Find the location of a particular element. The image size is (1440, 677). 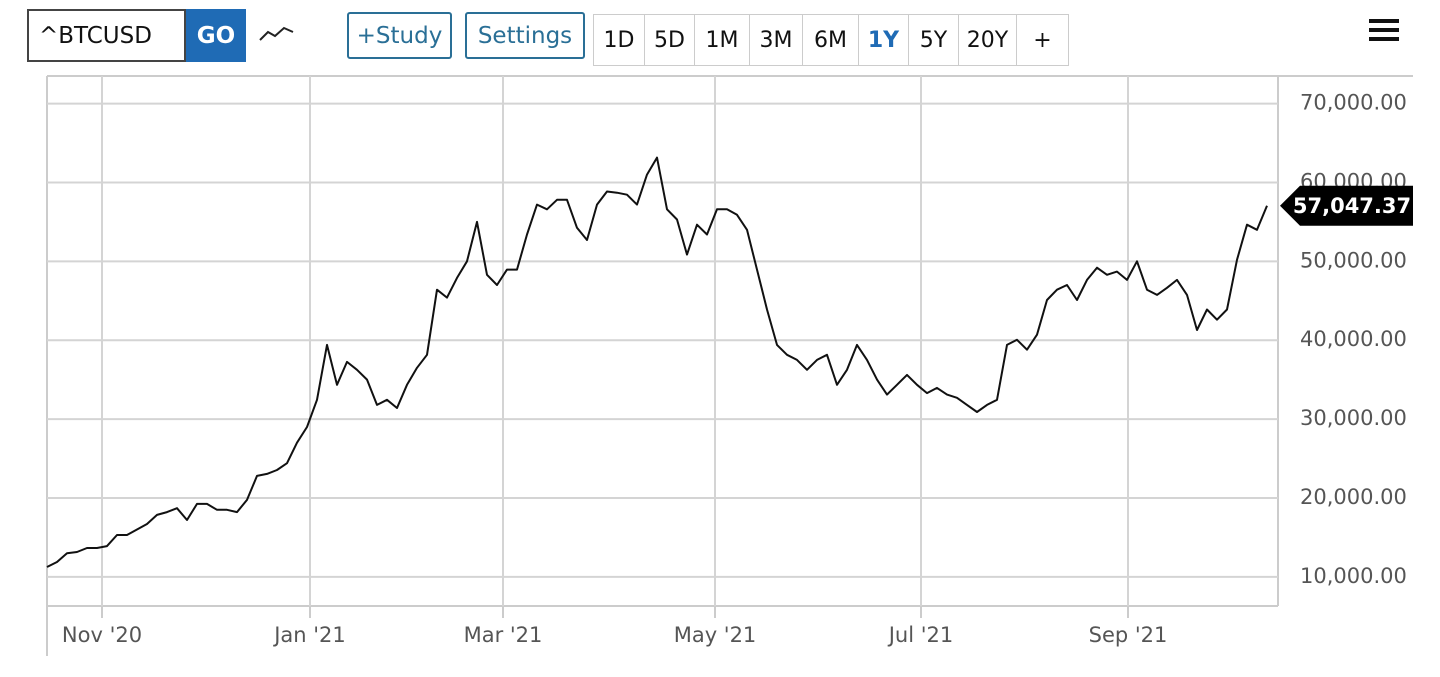

period-button: 6M is located at coordinates (830, 40).